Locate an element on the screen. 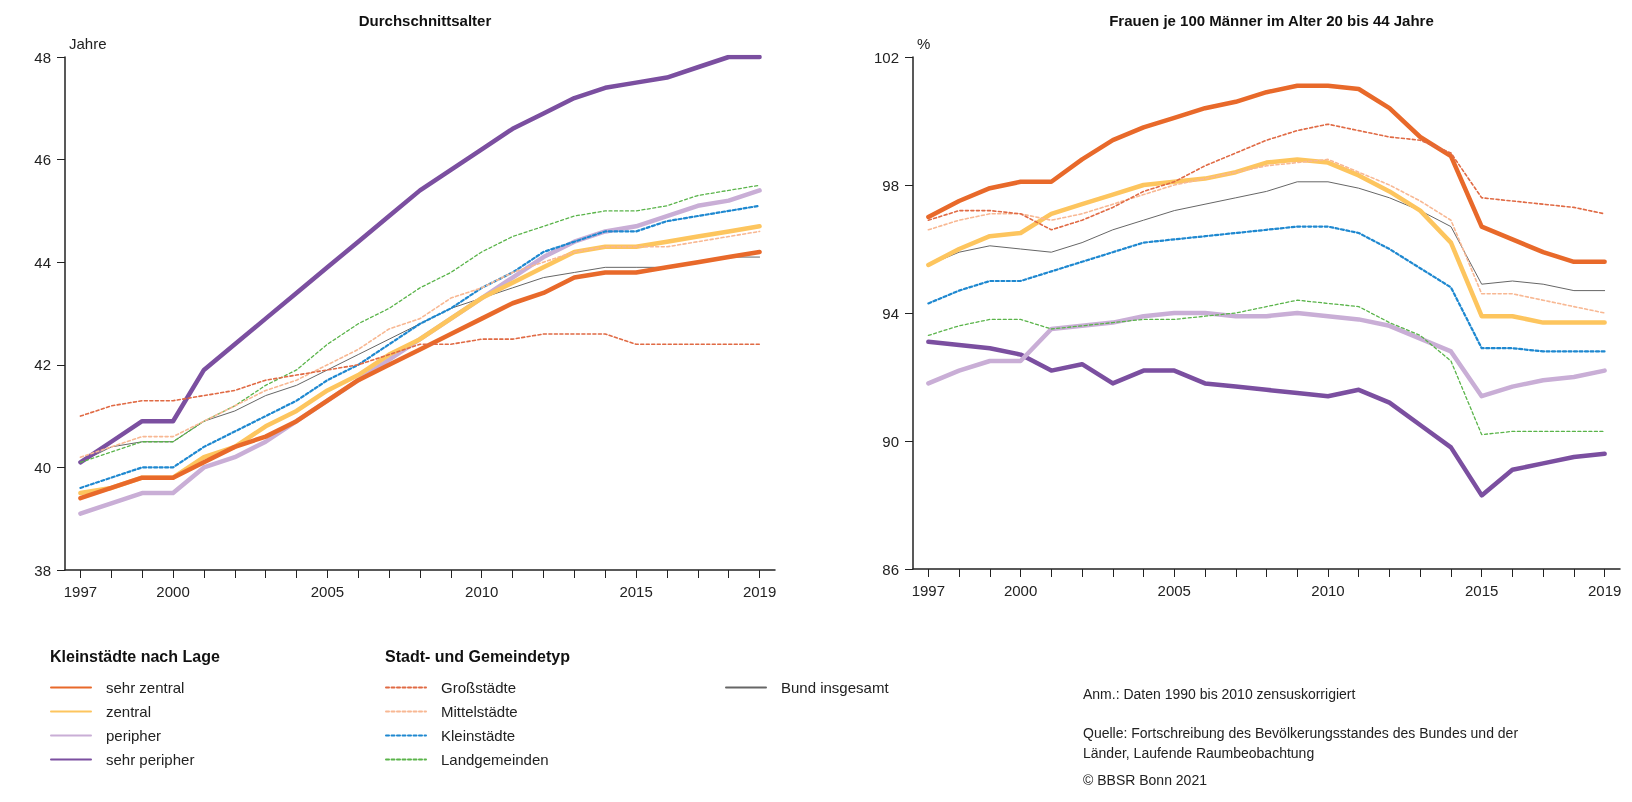 The width and height of the screenshot is (1632, 802). y-tick-label: 102 is located at coordinates (886, 57).